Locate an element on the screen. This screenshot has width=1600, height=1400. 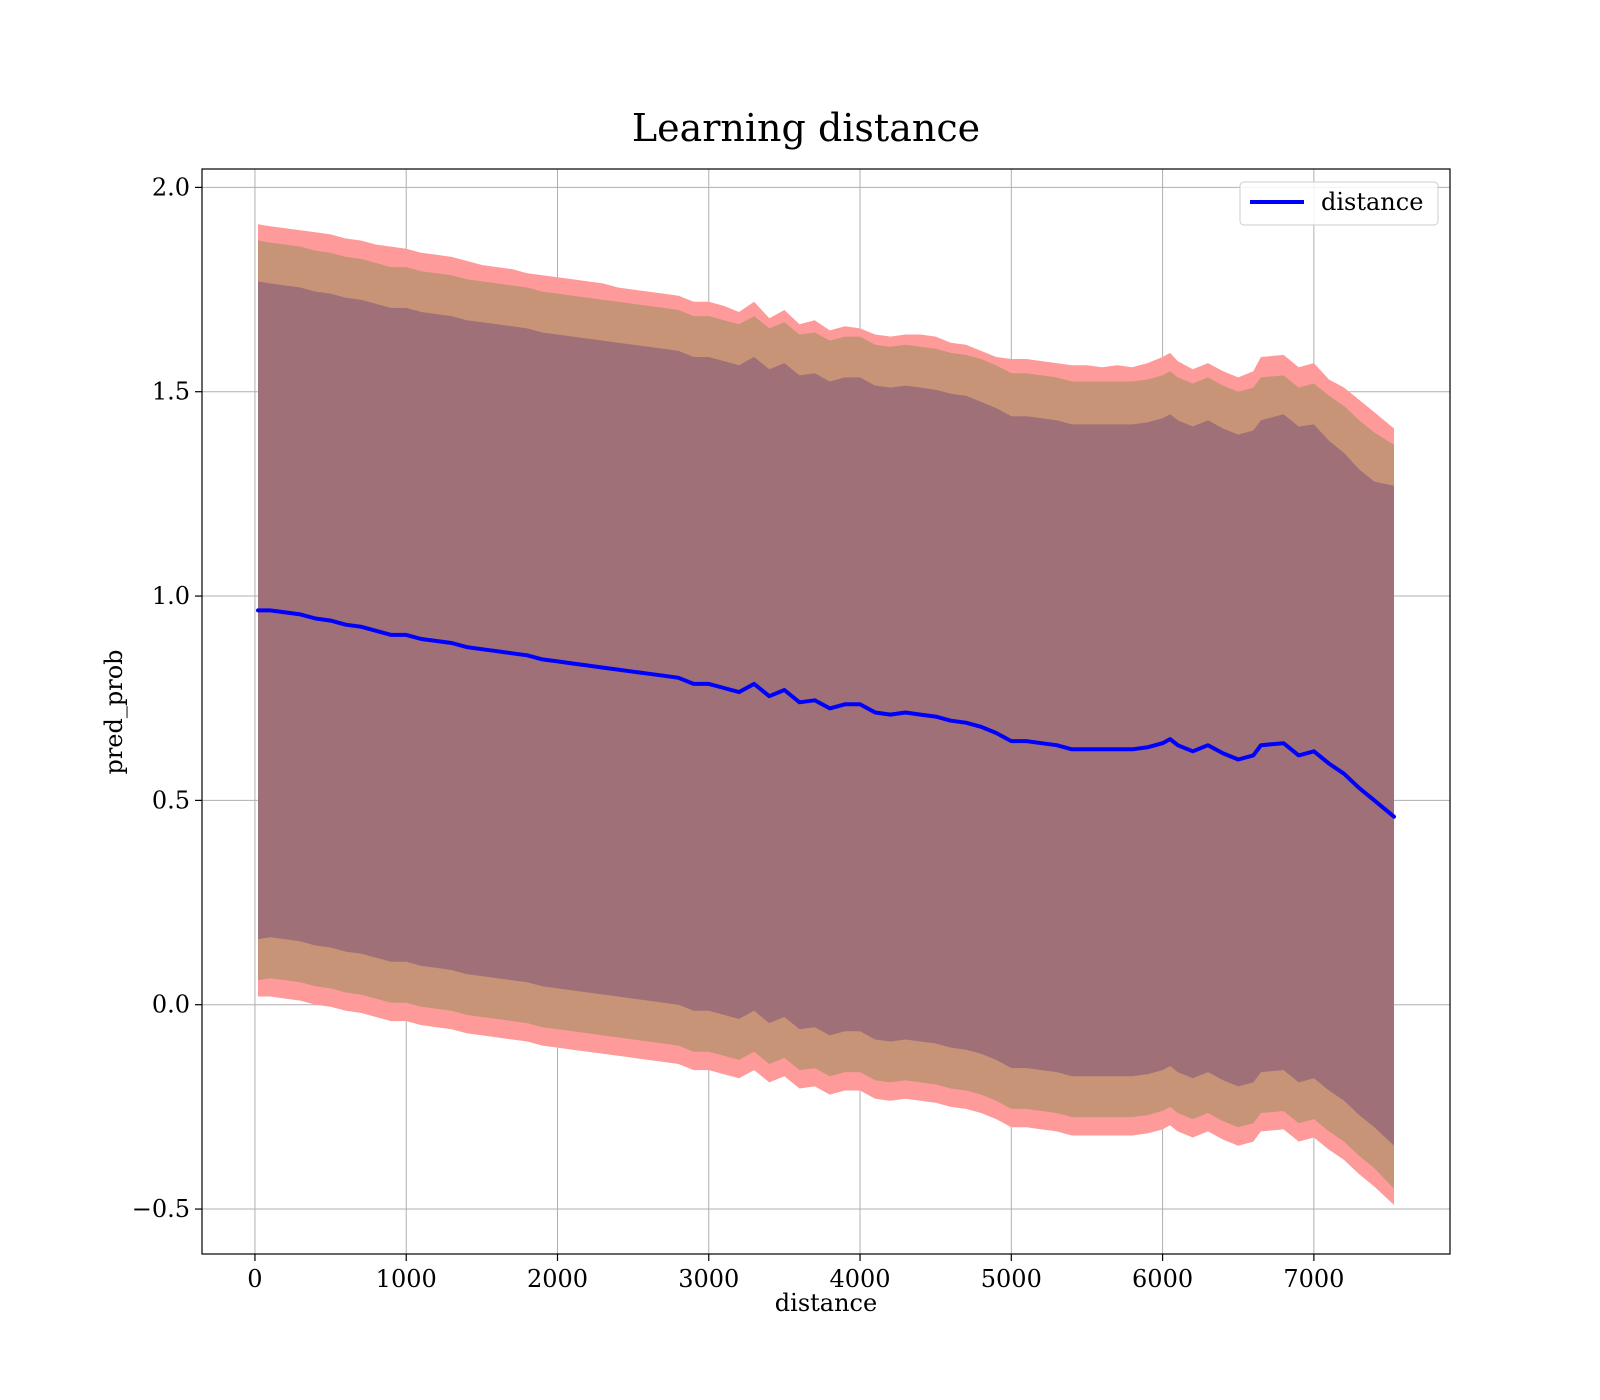
y-axis-label: pred_prob is located at coordinates (114, 711).